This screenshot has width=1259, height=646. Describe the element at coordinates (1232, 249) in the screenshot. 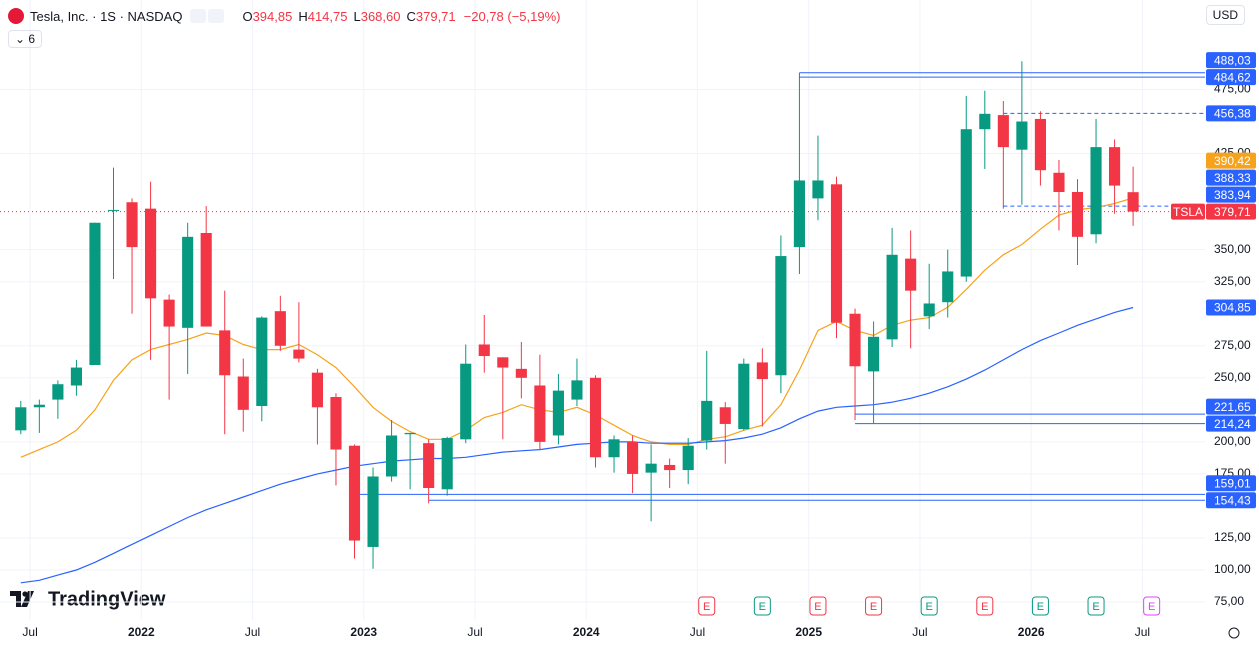

I see `y-tick-label: 350,00` at that location.